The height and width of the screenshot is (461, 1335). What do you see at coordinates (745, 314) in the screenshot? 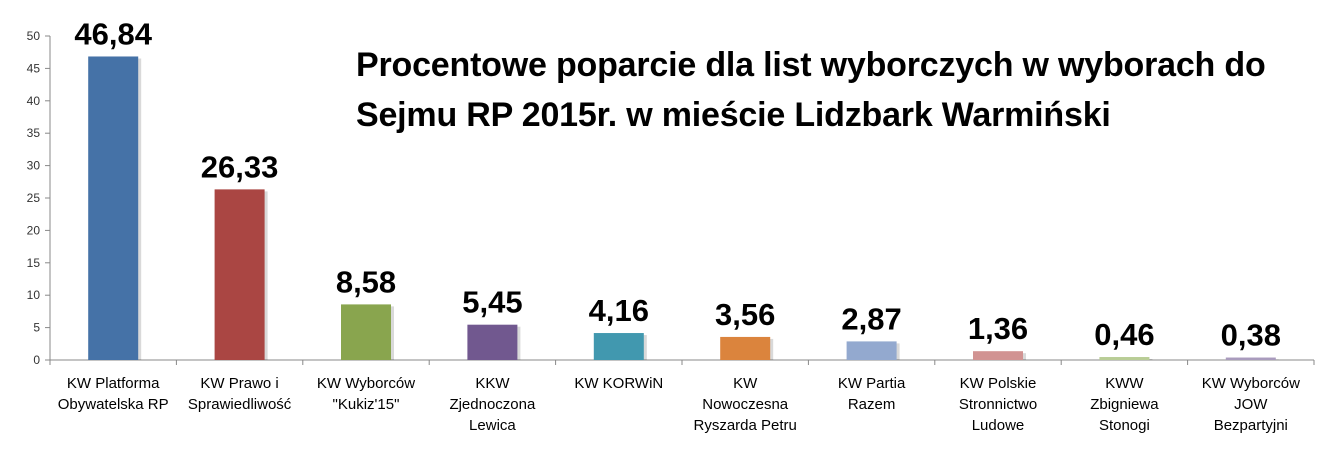
I see `data-label: 3,56` at bounding box center [745, 314].